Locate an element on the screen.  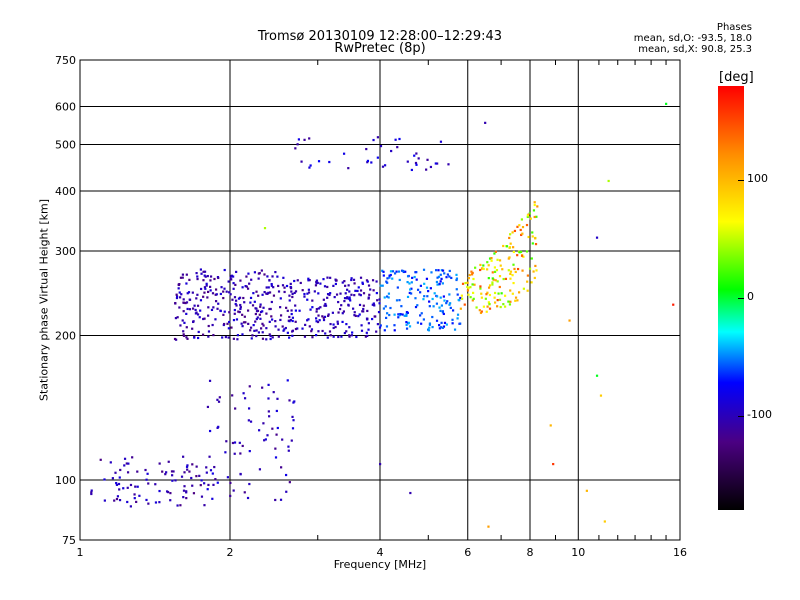
y-tick-label: 600 is located at coordinates (65, 107).